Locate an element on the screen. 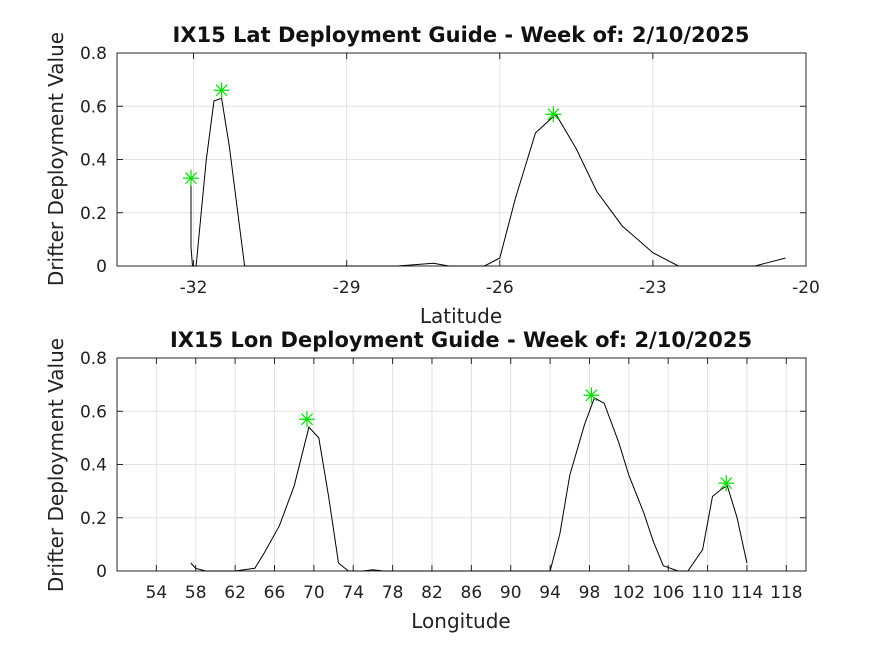  lon-xtick-label: 70 is located at coordinates (314, 593).